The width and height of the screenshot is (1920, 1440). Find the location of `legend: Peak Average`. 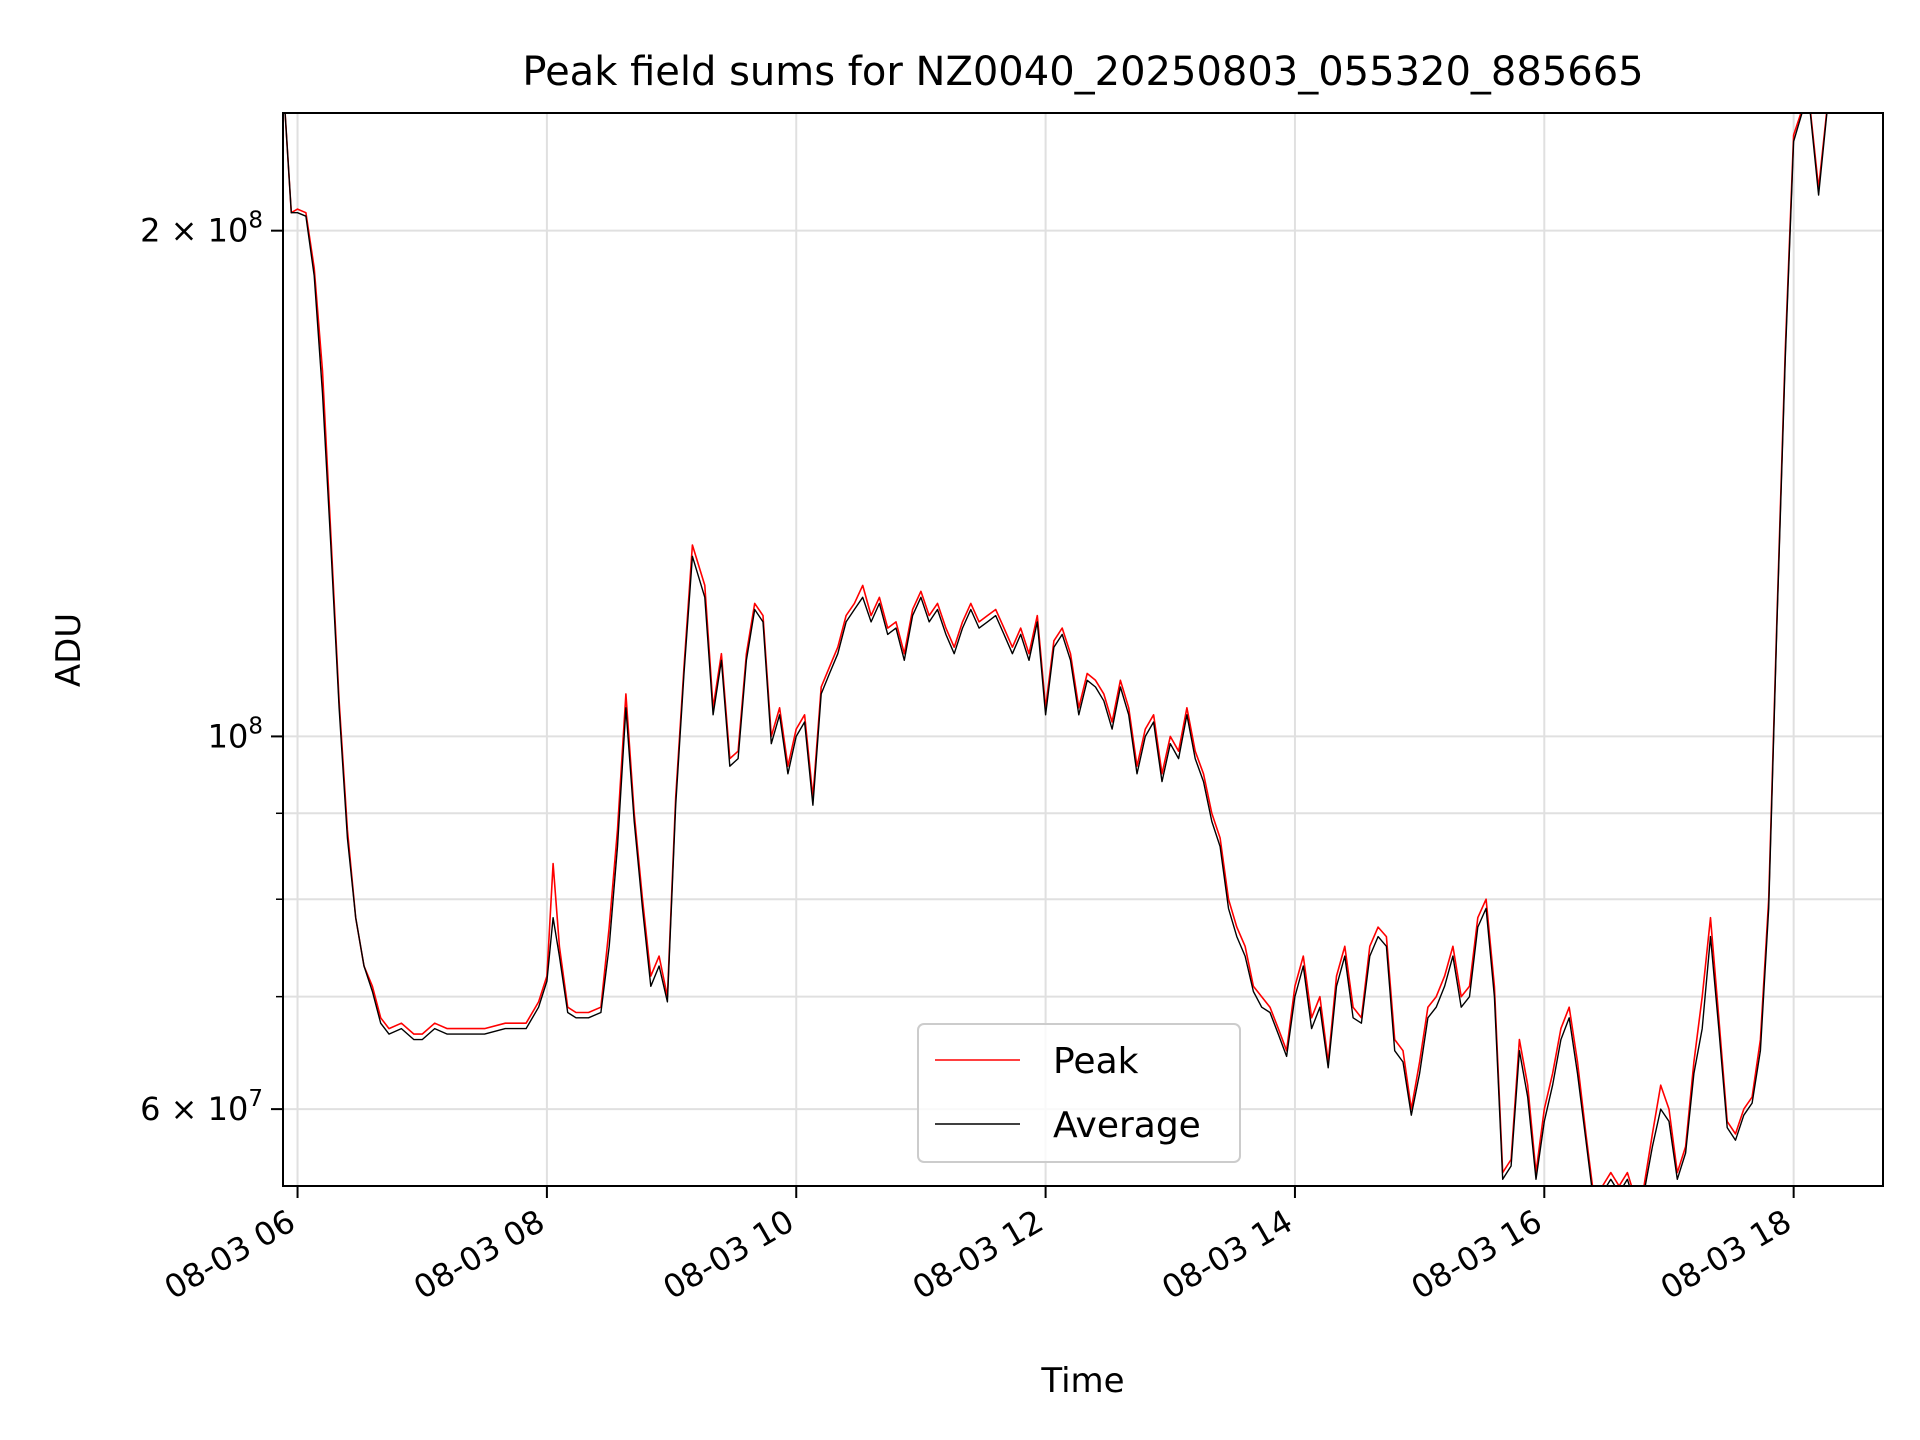

legend: Peak Average is located at coordinates (1079, 1093).